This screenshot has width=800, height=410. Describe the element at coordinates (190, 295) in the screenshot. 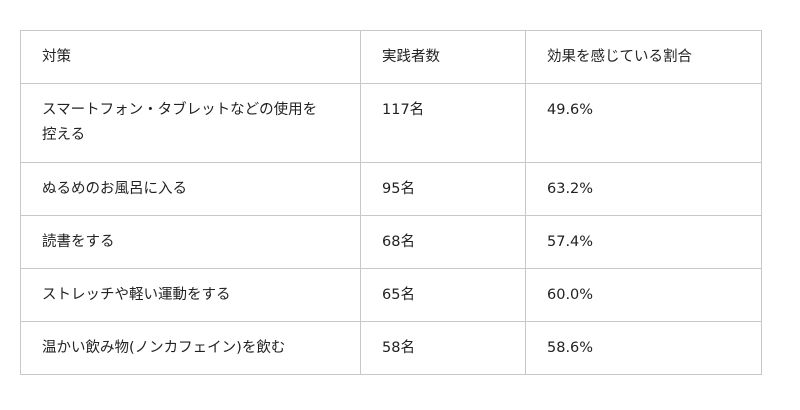

I see `cell-measure: ストレッチや軽い運動をする` at that location.